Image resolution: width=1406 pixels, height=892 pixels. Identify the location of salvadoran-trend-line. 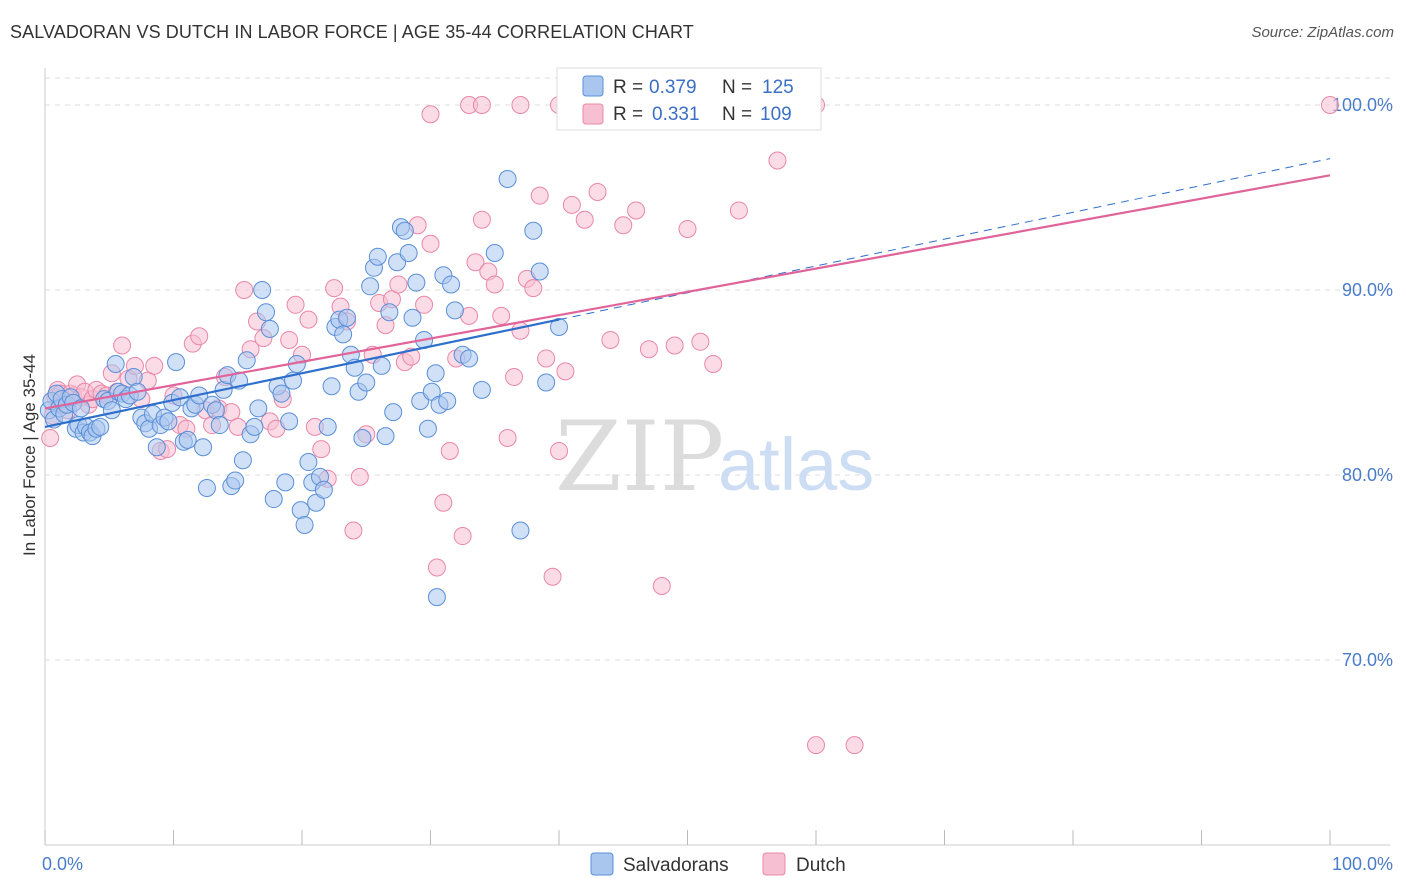
(302, 373).